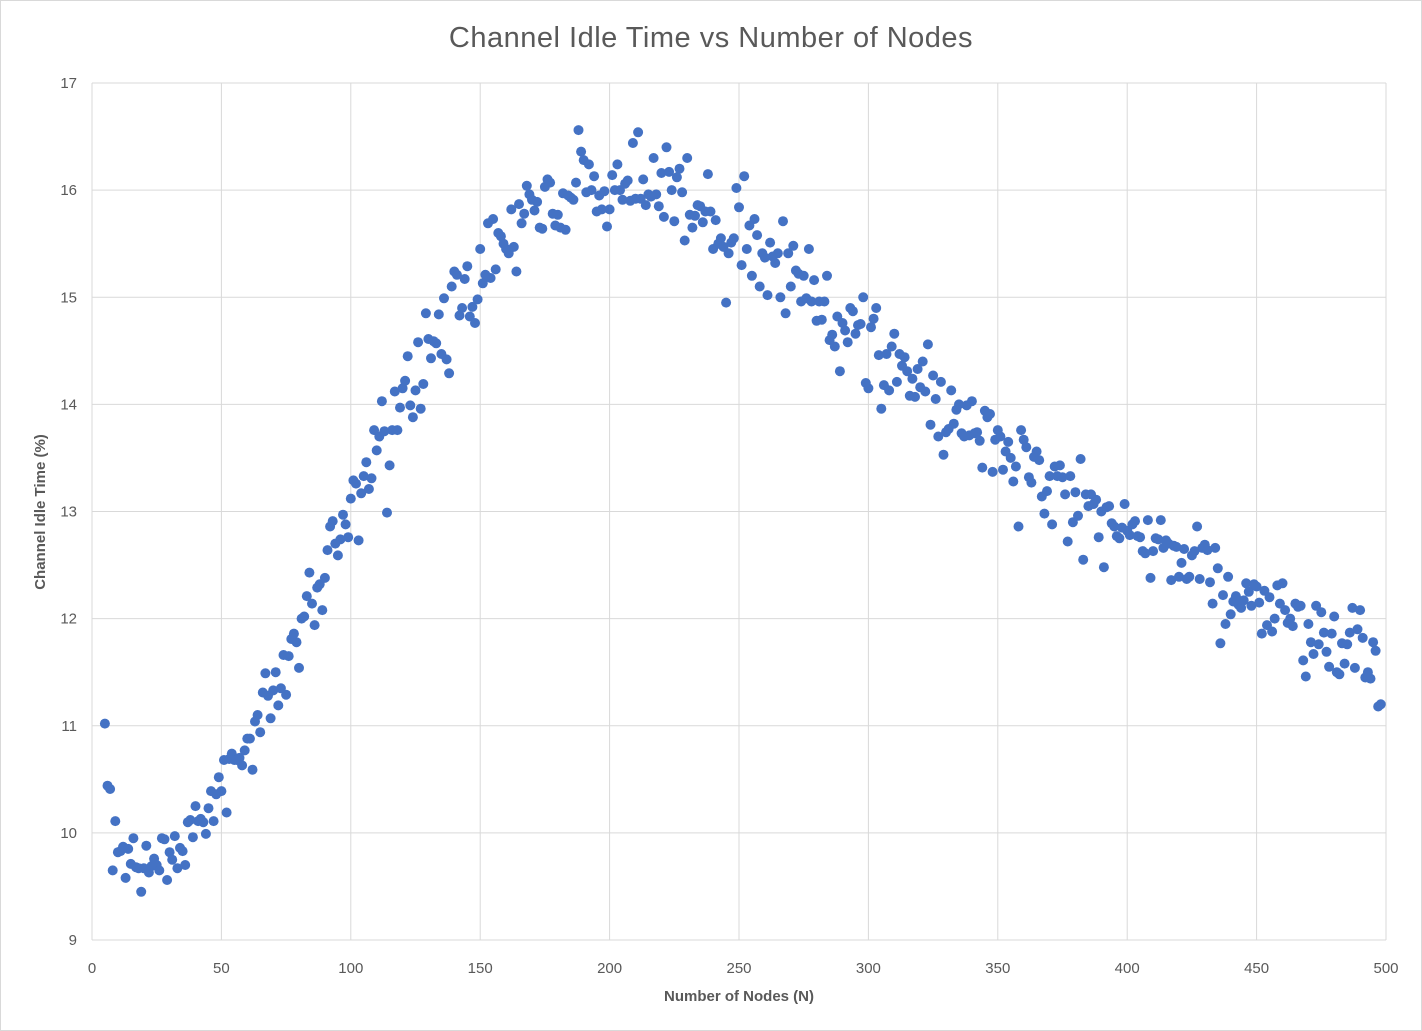  What do you see at coordinates (1385, 968) in the screenshot?
I see `x-tick-label: 500` at bounding box center [1385, 968].